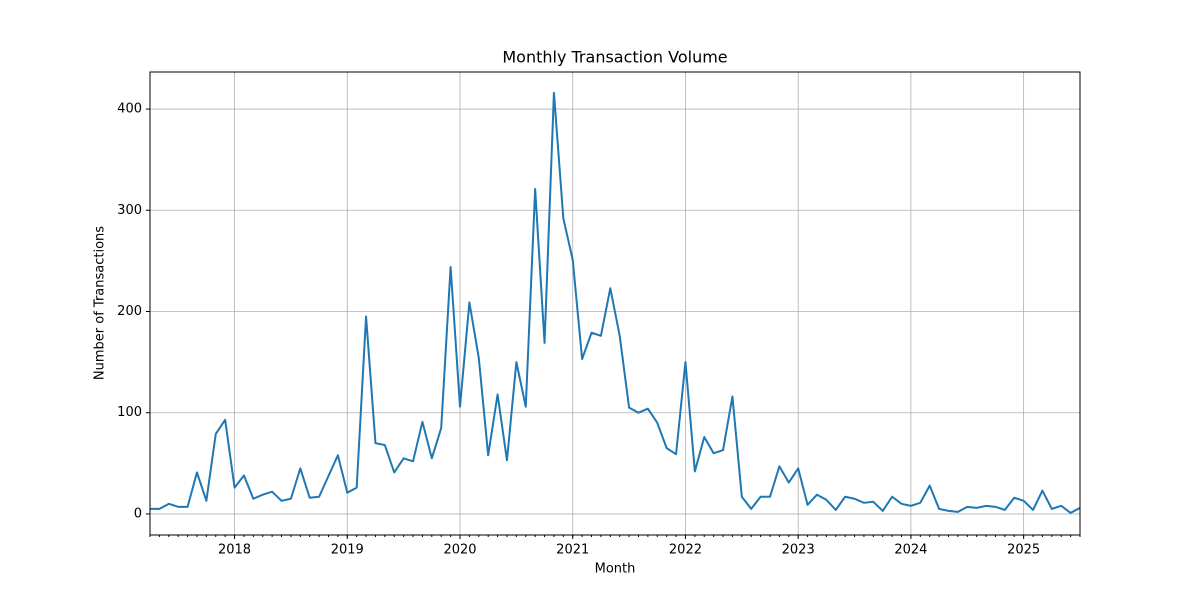 This screenshot has height=600, width=1200. I want to click on x-tick-label: 2018, so click(234, 550).